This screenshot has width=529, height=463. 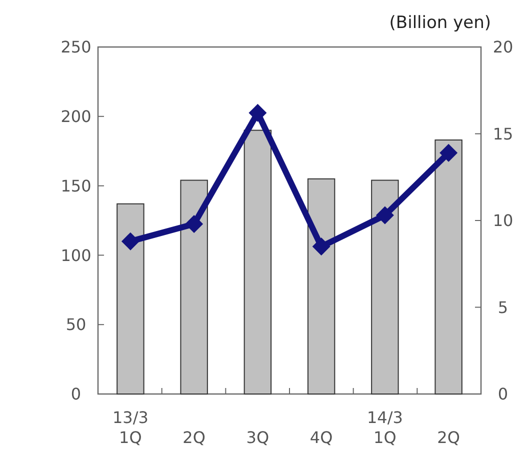 What do you see at coordinates (76, 116) in the screenshot?
I see `y-tick-label: 200` at bounding box center [76, 116].